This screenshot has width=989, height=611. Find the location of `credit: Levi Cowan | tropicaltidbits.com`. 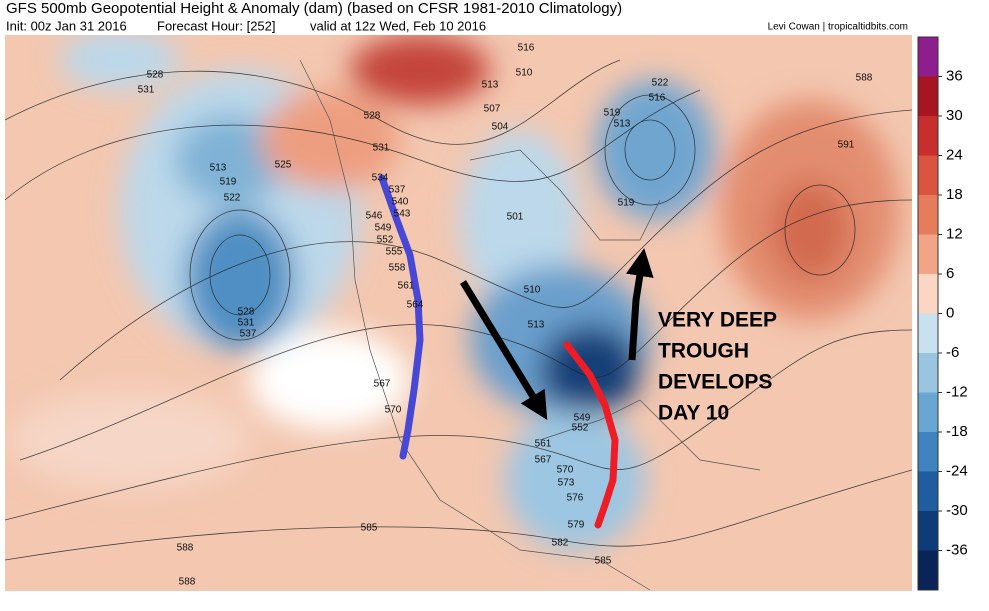

credit: Levi Cowan | tropicaltidbits.com is located at coordinates (838, 27).